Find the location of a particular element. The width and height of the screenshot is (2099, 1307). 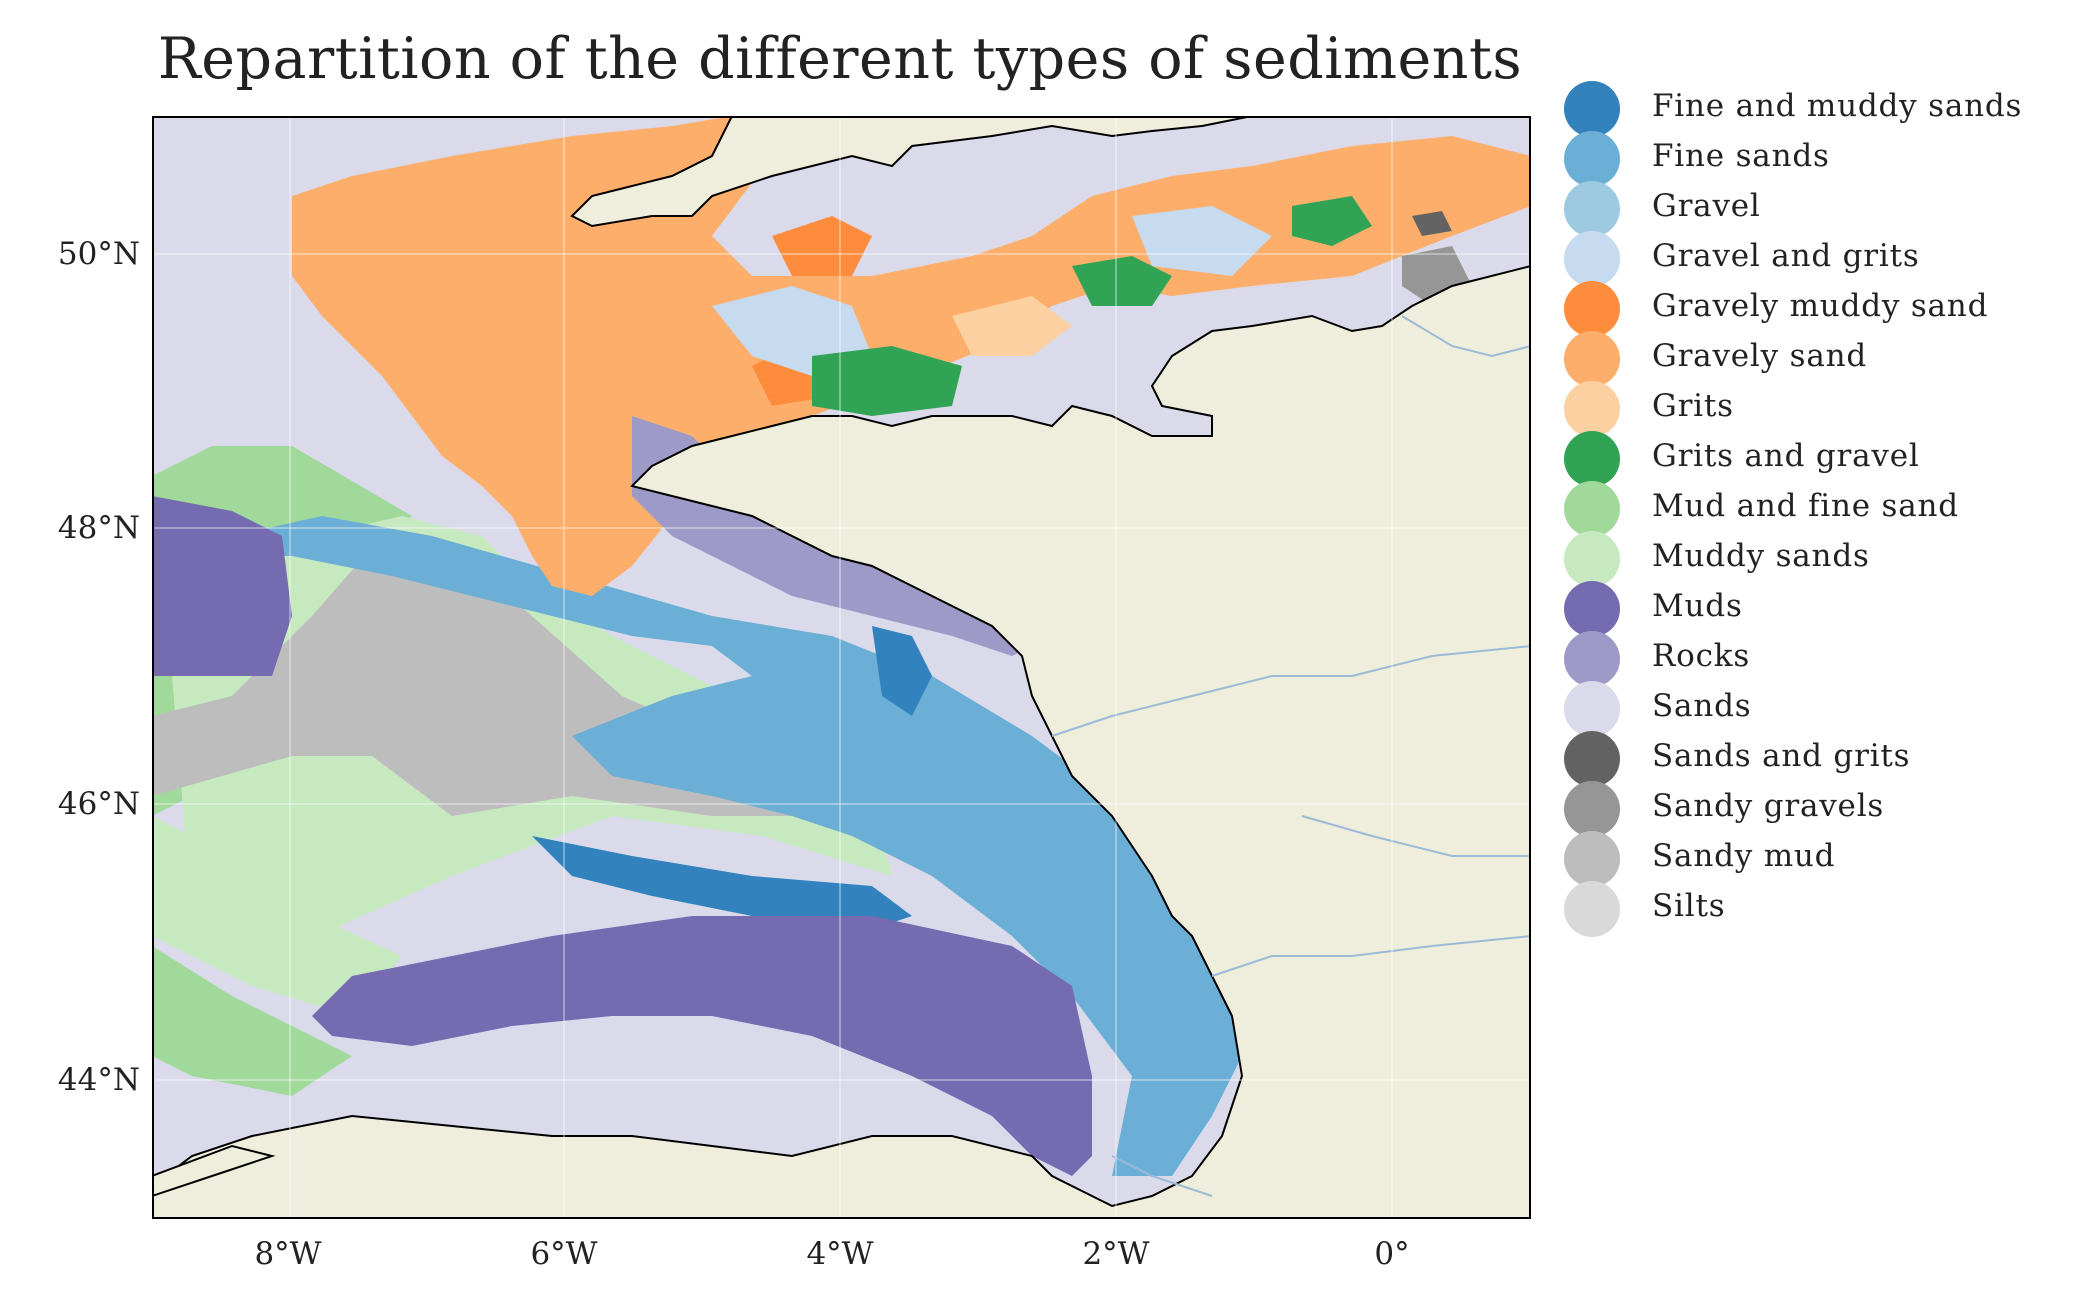

legend-item: Gravely muddy sand is located at coordinates (1822, 307).